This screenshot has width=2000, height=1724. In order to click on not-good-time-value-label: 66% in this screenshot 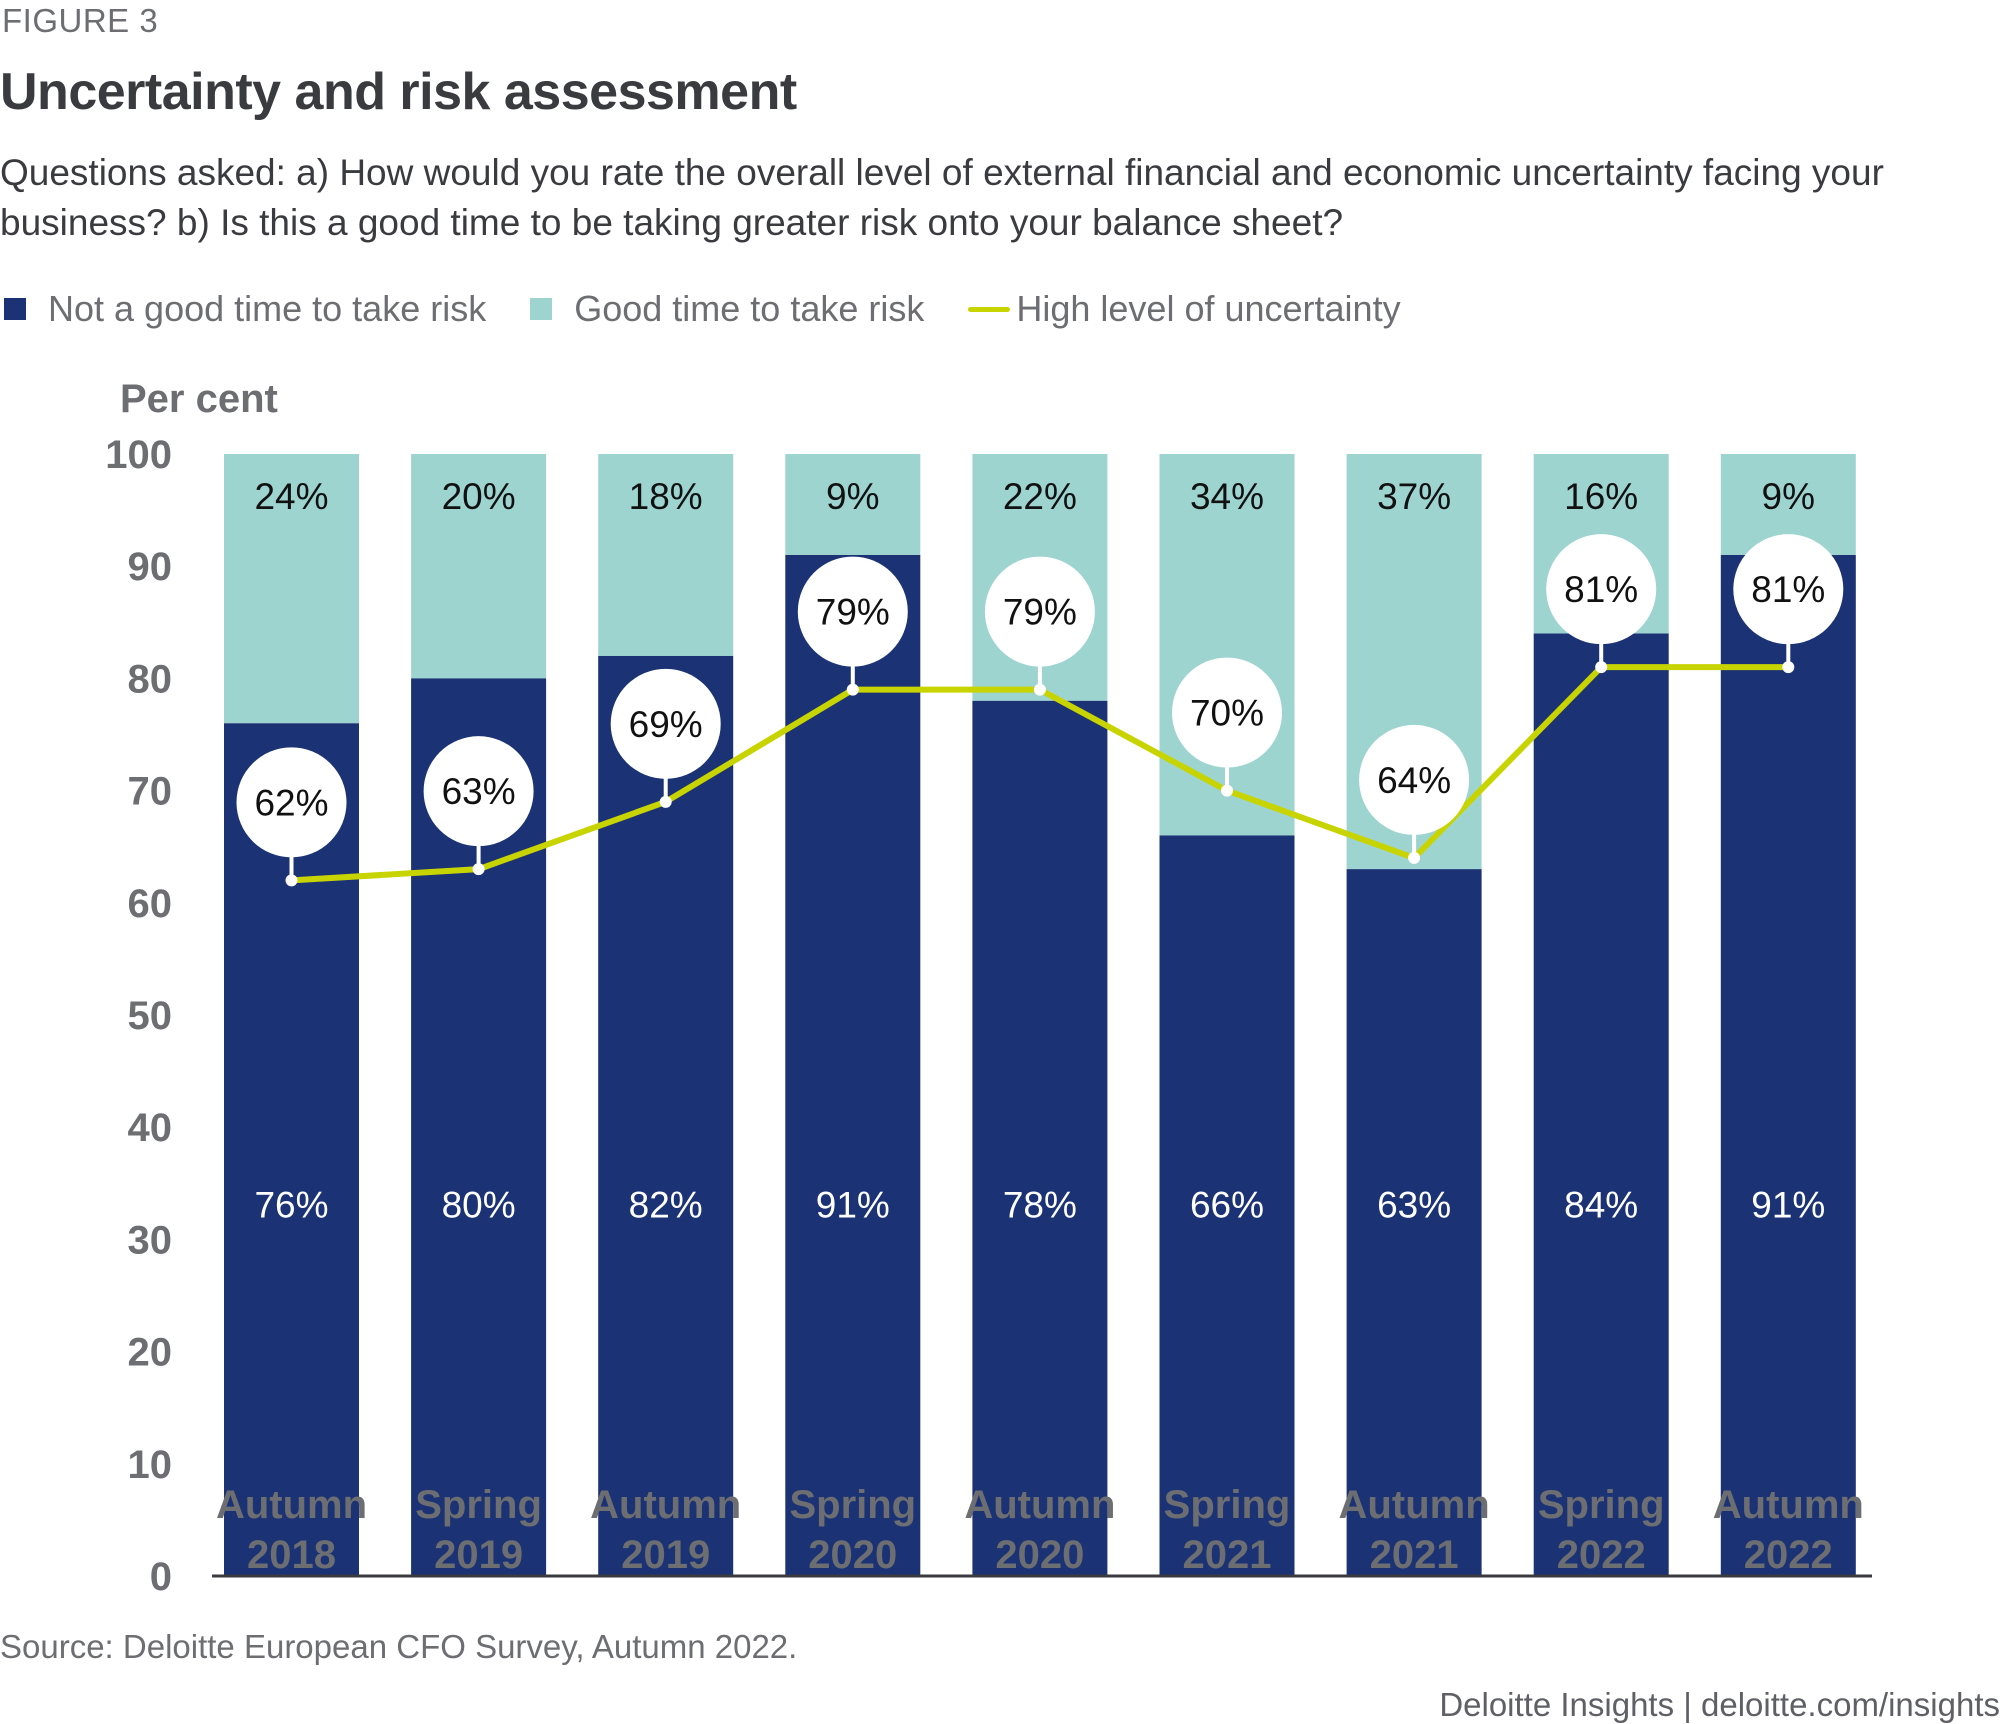, I will do `click(1227, 1205)`.